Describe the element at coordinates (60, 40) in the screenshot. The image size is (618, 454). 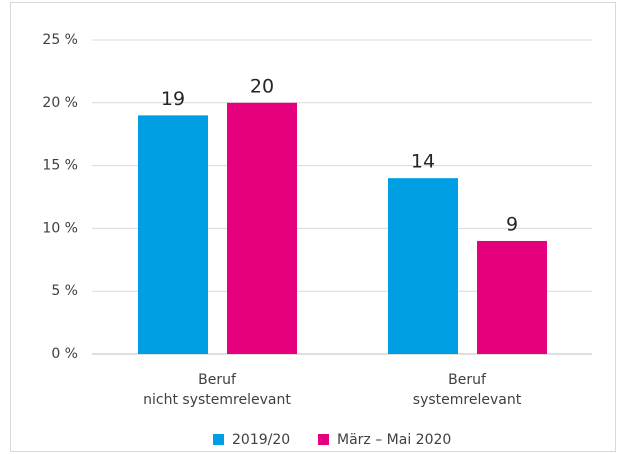
I see `y-tick-label: 25 %` at that location.